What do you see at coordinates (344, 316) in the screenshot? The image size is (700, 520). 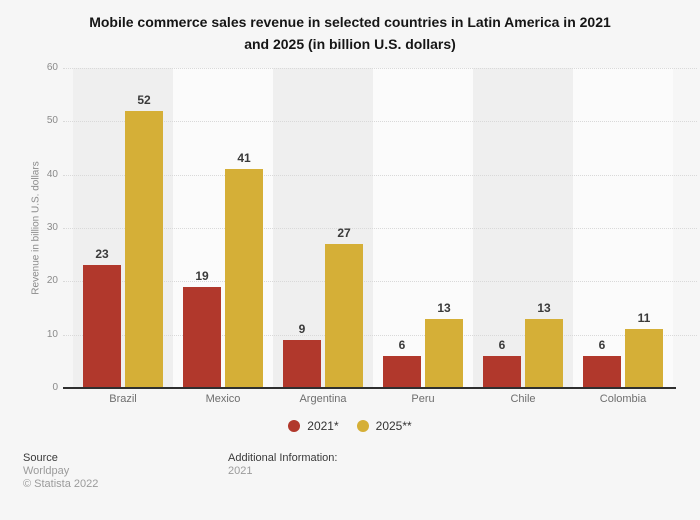 I see `bar-argentina-2025` at bounding box center [344, 316].